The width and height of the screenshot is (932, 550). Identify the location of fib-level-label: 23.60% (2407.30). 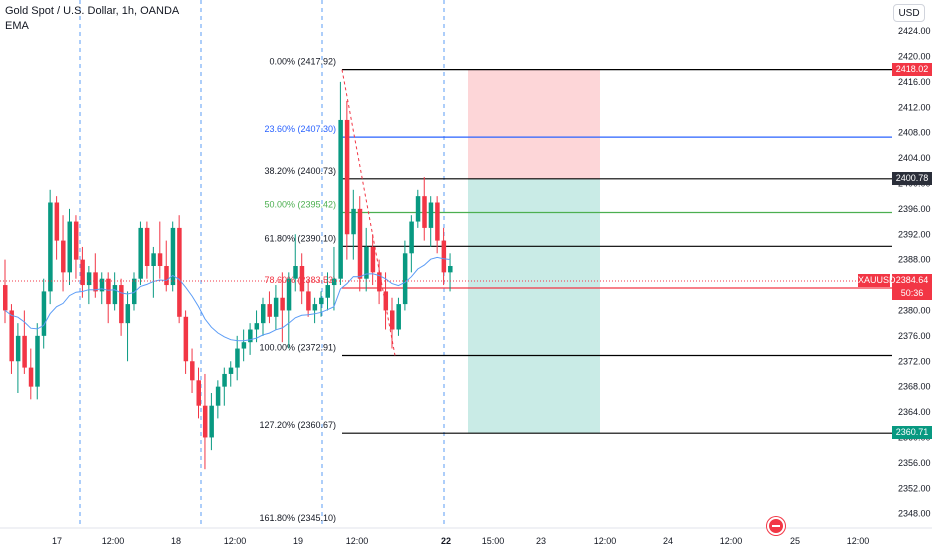
(300, 129).